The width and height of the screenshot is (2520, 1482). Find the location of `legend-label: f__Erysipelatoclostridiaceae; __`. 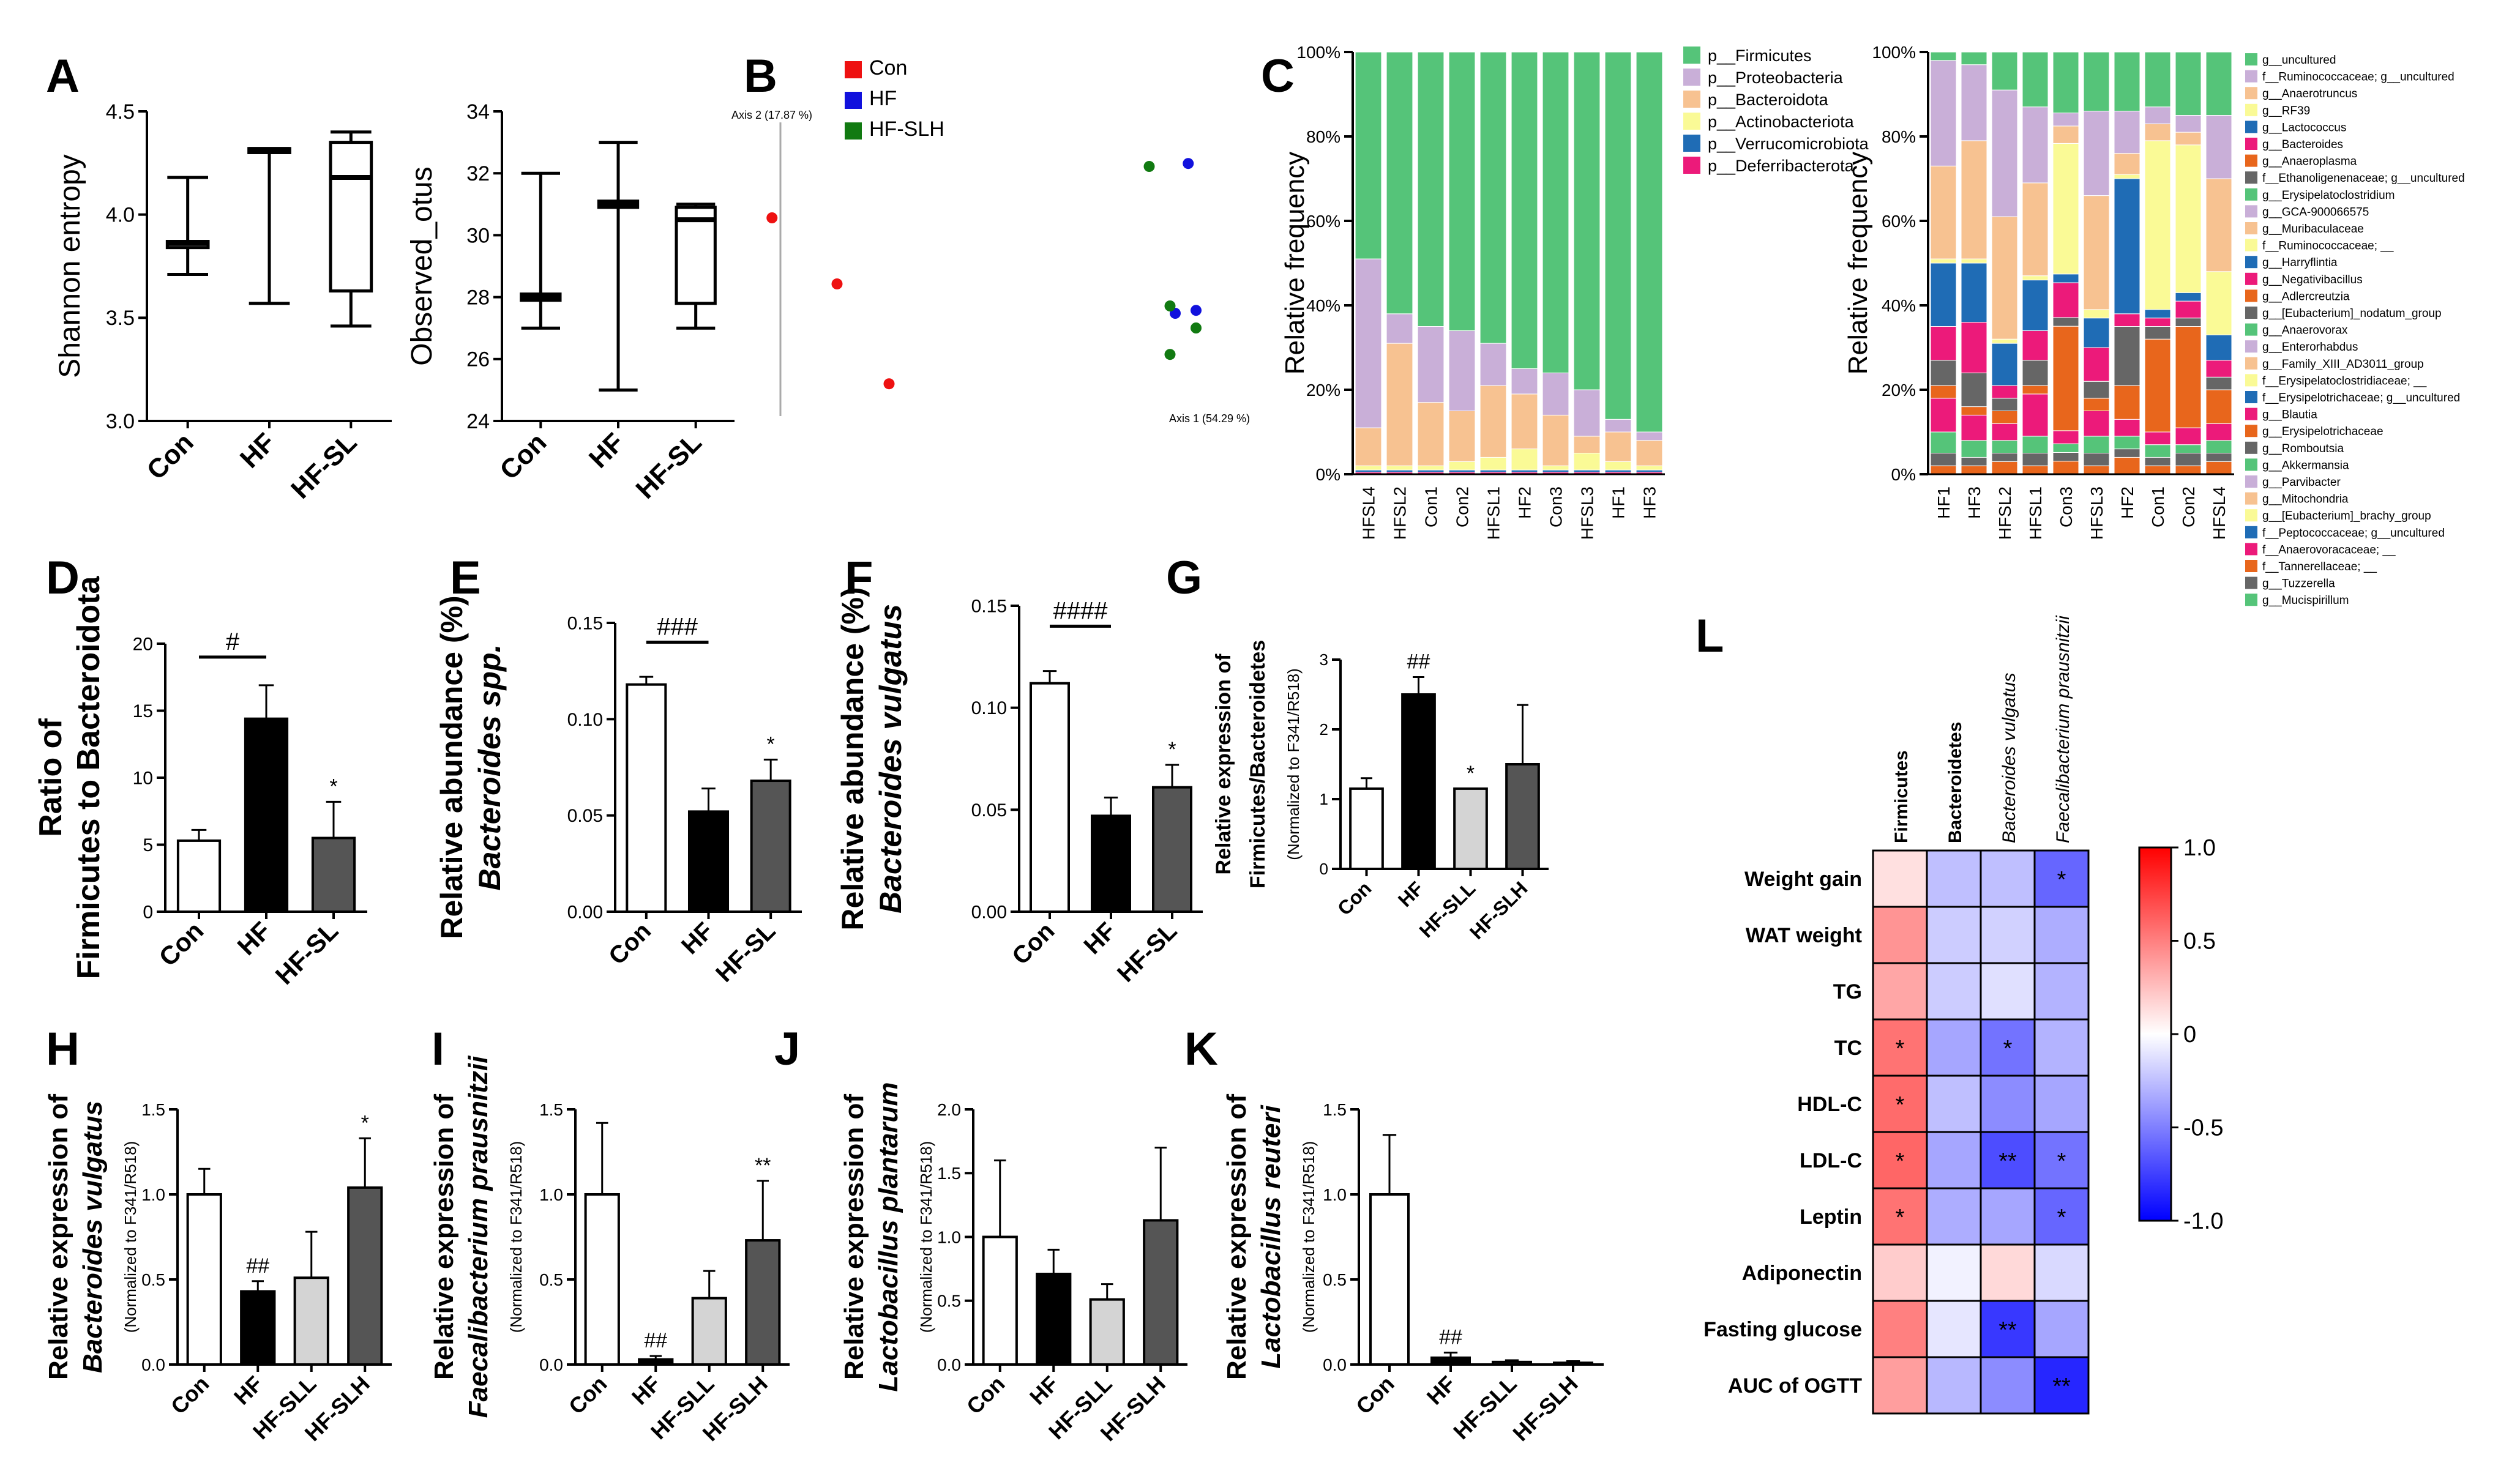

legend-label: f__Erysipelatoclostridiaceae; __ is located at coordinates (2344, 380).